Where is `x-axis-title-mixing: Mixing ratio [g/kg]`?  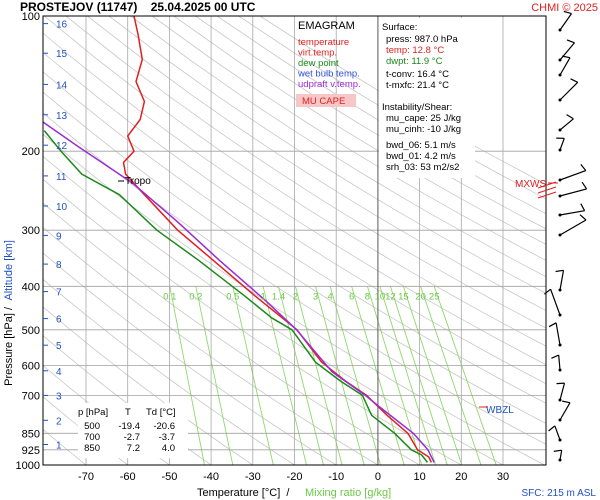 x-axis-title-mixing: Mixing ratio [g/kg] is located at coordinates (348, 493).